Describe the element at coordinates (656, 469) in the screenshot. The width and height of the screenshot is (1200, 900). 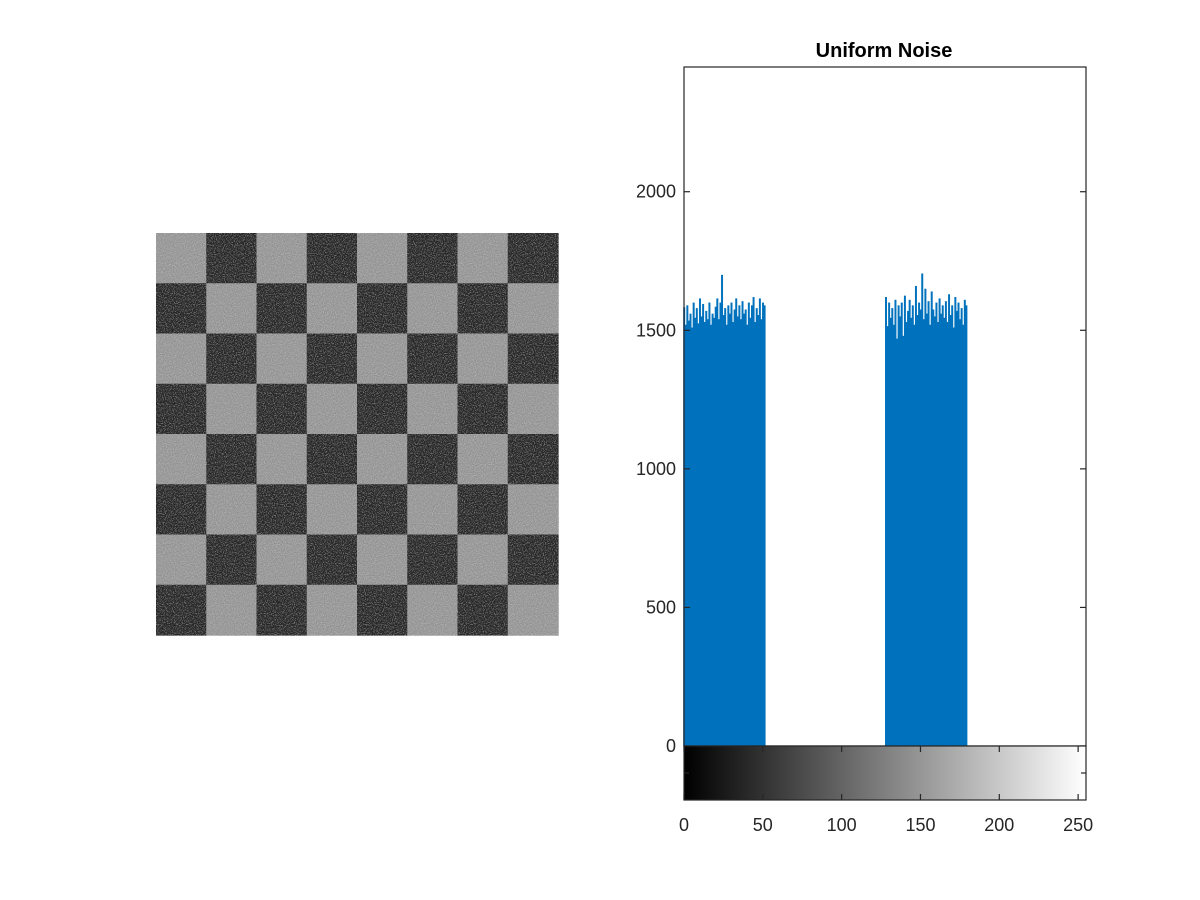
I see `y-tick-label: 1000` at that location.